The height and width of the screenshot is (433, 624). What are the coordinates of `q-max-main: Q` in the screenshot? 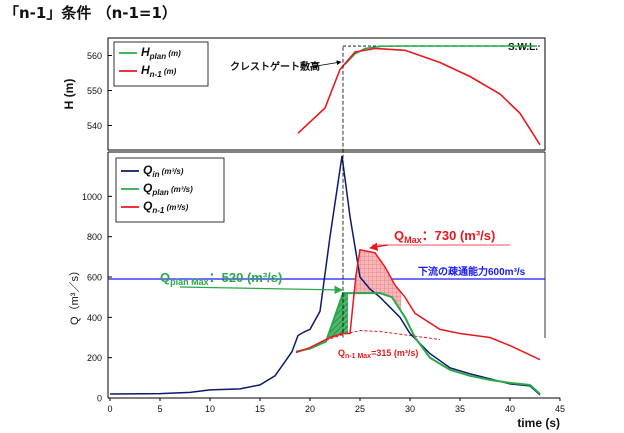 It's located at (399, 235).